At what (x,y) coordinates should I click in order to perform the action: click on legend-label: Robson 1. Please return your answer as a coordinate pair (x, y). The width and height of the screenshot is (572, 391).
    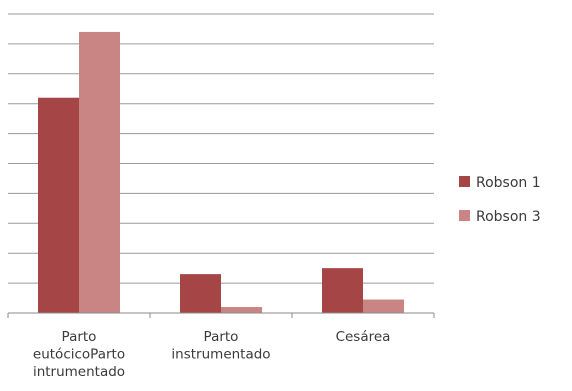
    Looking at the image, I should click on (508, 183).